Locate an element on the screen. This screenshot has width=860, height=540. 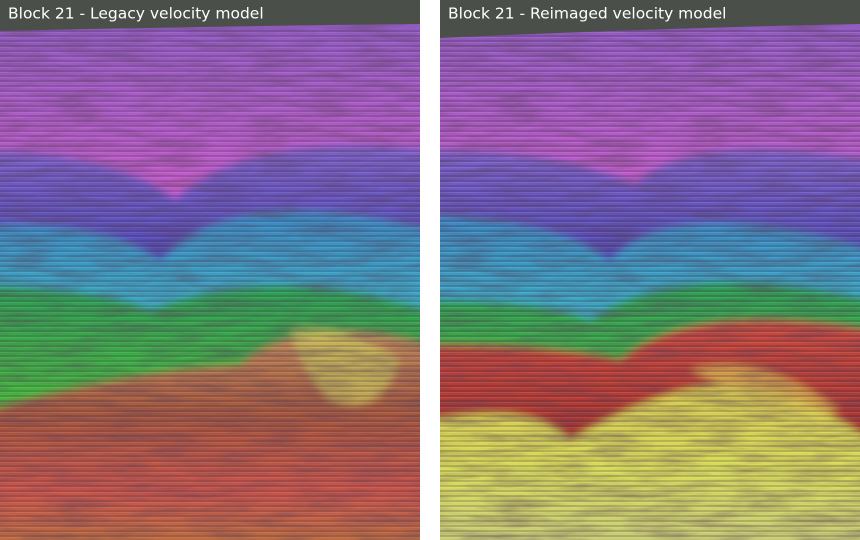
panel-title: Block 21 - Reimaged velocity model is located at coordinates (587, 14).